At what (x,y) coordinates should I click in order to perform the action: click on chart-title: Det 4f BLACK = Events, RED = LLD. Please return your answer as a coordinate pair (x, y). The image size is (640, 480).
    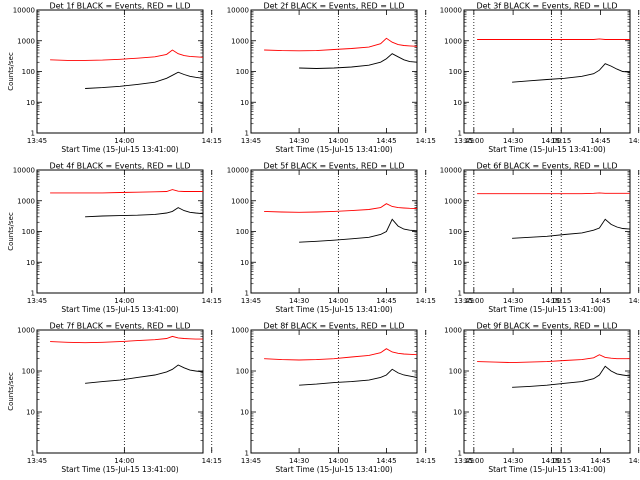
    Looking at the image, I should click on (119, 166).